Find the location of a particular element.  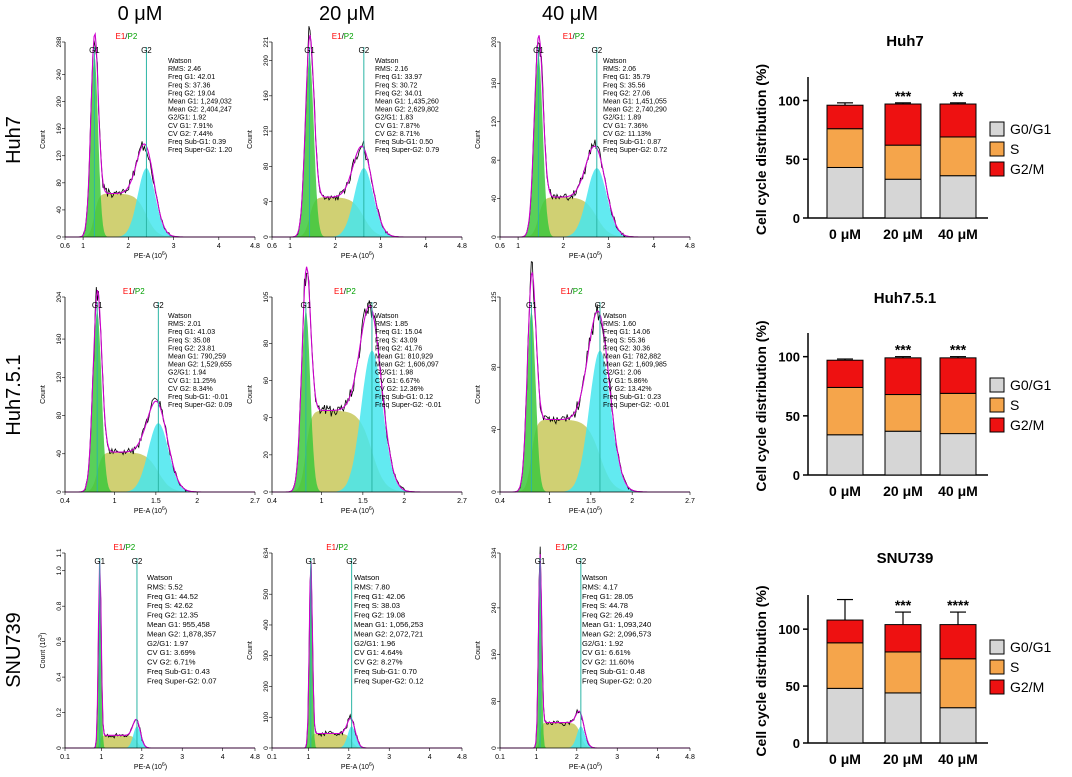

stat-line: Mean G2: 1,878,357 is located at coordinates (181, 633).